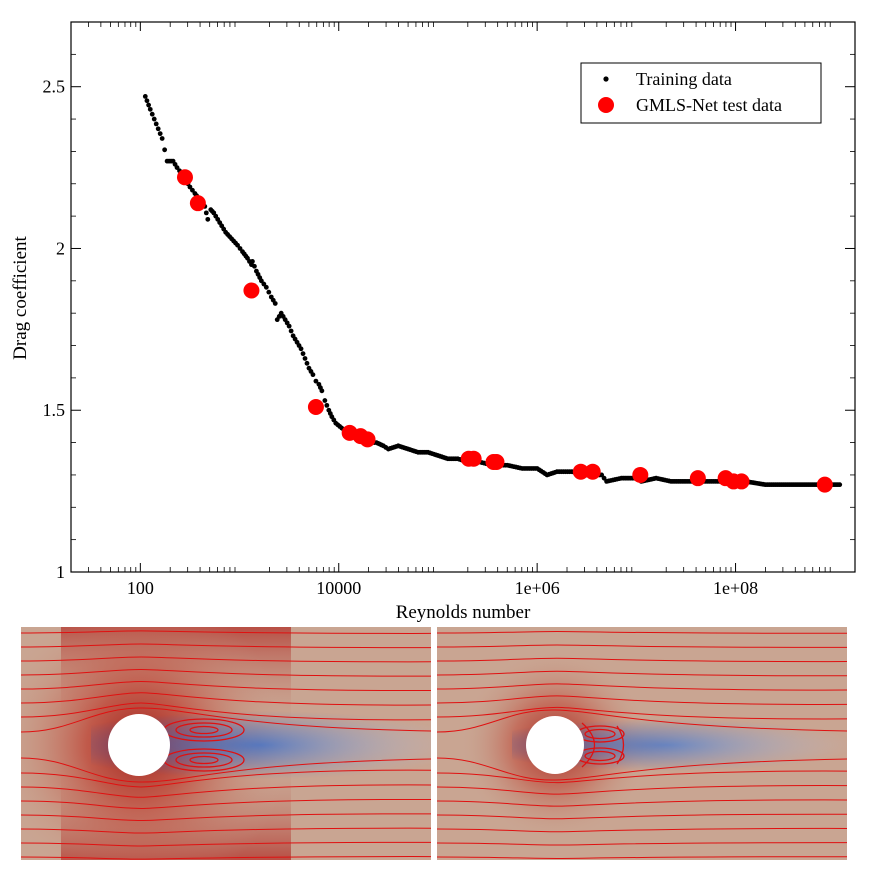  I want to click on cylinder-obstacle, so click(555, 745).